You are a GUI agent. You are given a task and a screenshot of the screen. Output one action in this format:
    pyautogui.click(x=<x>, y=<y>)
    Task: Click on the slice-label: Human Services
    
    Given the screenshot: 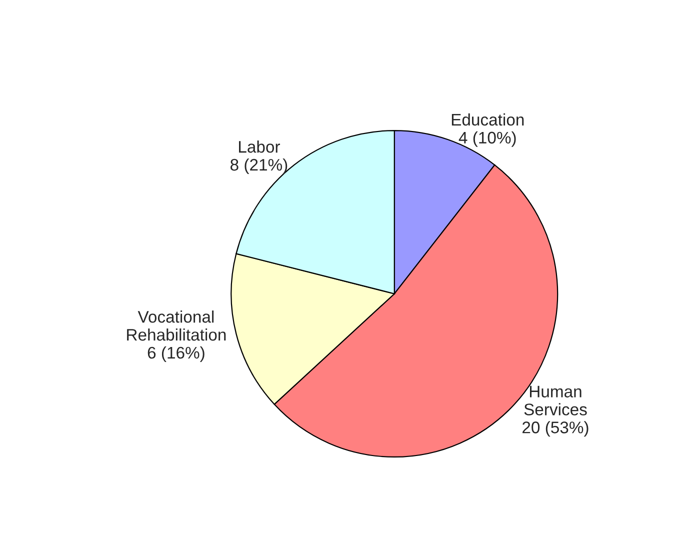 What is the action you would take?
    pyautogui.click(x=555, y=401)
    